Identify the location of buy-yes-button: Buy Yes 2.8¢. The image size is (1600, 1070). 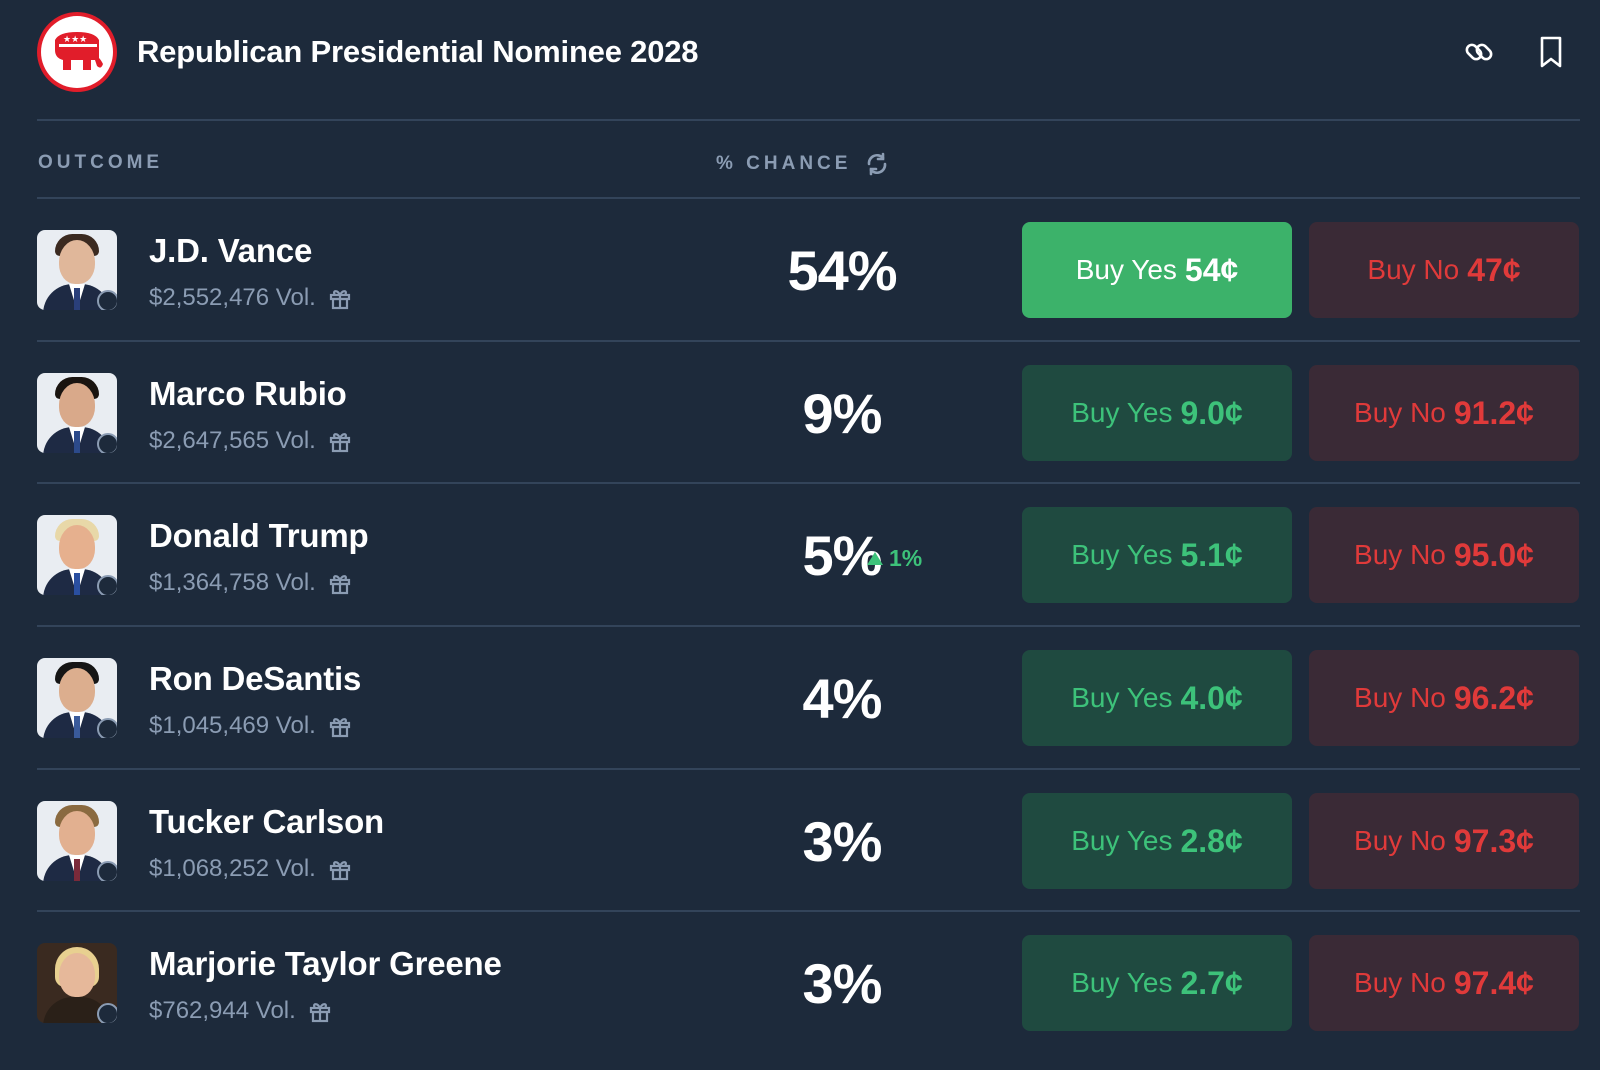
(1157, 841).